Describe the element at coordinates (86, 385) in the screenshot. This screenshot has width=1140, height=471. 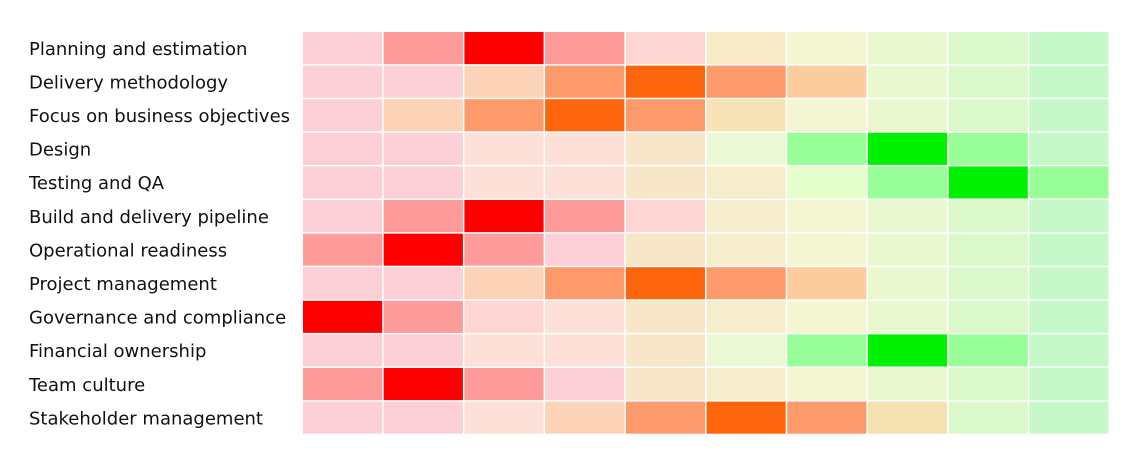
I see `row-label: Team culture` at that location.